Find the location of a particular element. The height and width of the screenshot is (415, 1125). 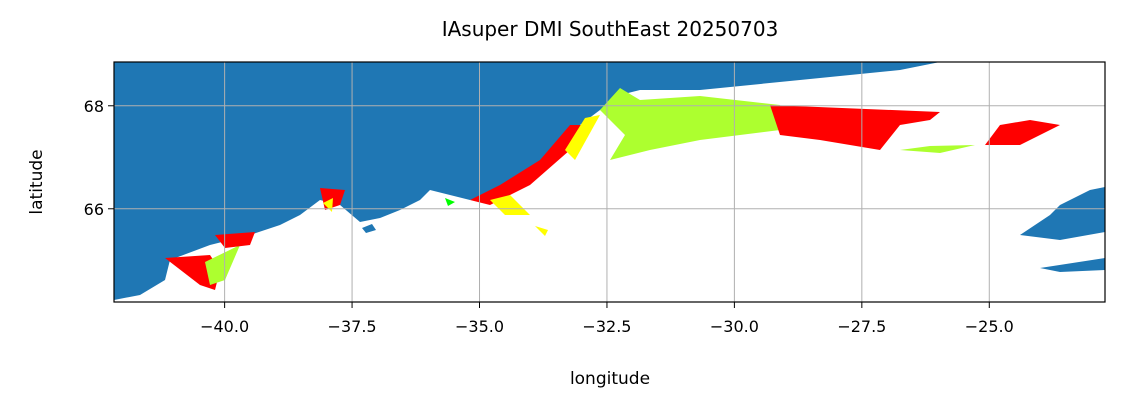

x-tick-label: −25.0 is located at coordinates (989, 326).